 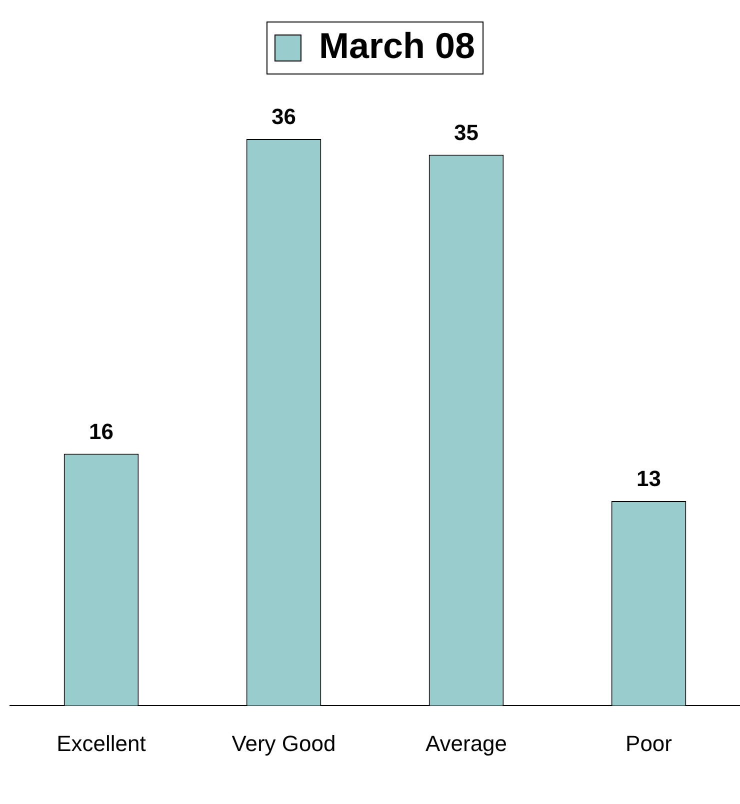 What do you see at coordinates (101, 743) in the screenshot?
I see `x-tick-label: Excellent` at bounding box center [101, 743].